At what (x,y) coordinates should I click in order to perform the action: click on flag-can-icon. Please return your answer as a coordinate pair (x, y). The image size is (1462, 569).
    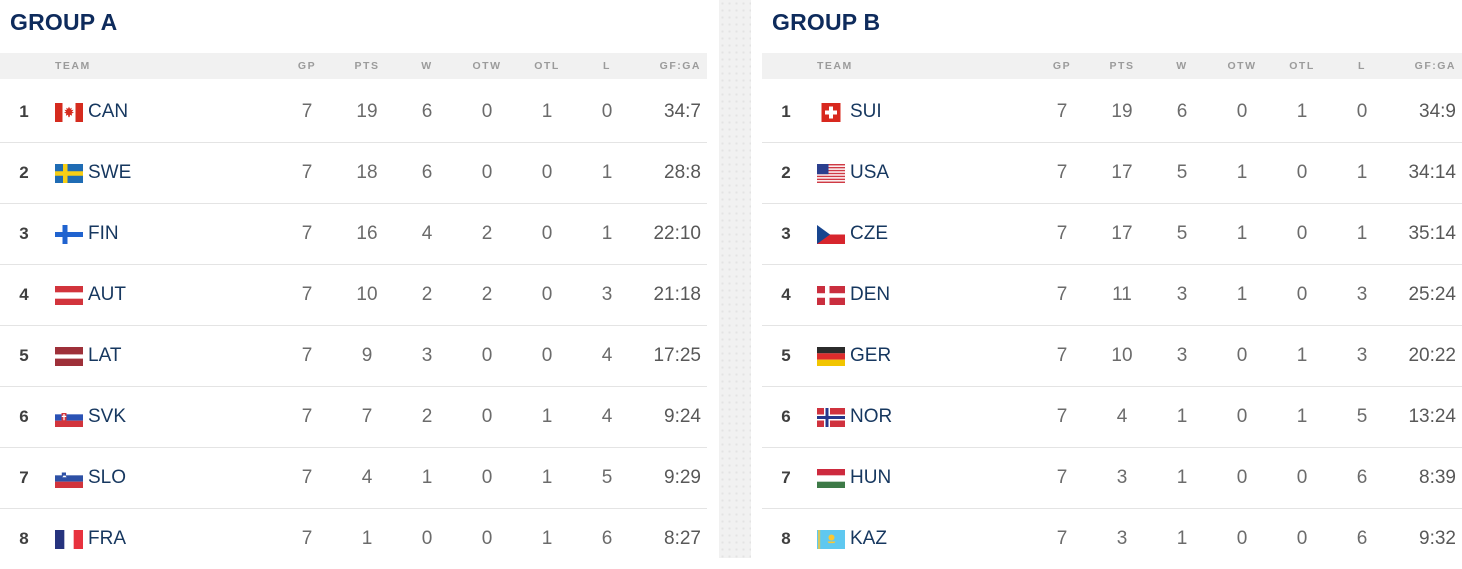
    Looking at the image, I should click on (68, 112).